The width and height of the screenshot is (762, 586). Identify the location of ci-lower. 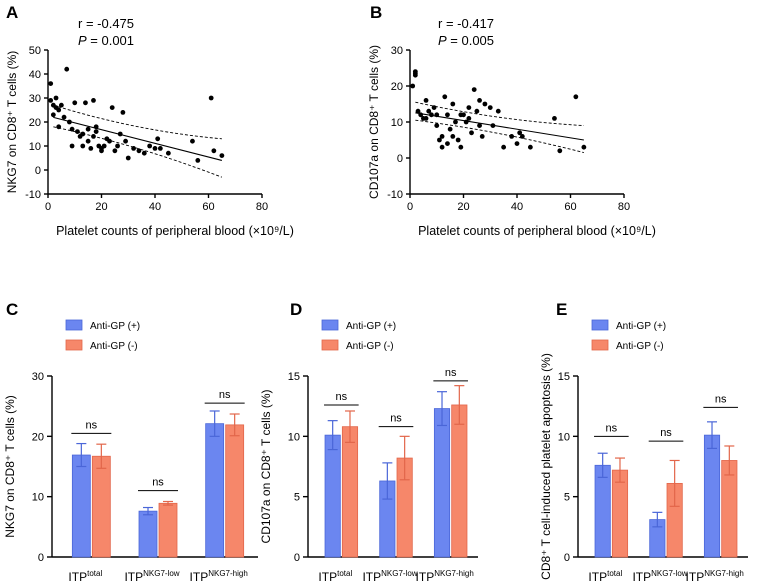
(499, 136).